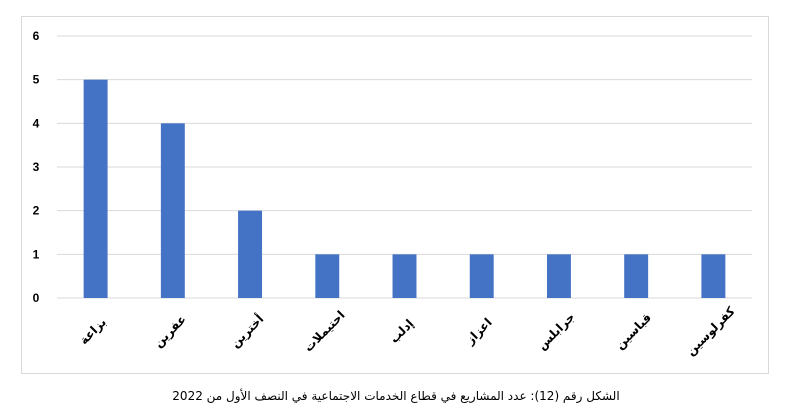 Image resolution: width=792 pixels, height=419 pixels. Describe the element at coordinates (36, 211) in the screenshot. I see `y-tick-label: 2` at that location.